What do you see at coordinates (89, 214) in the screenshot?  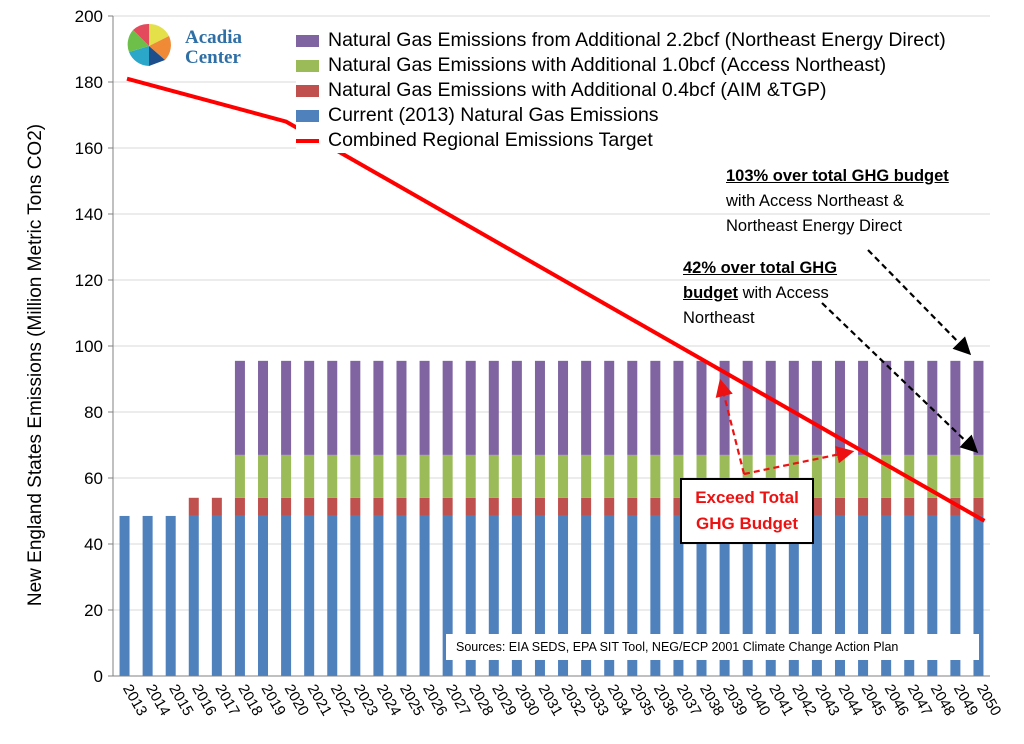 I see `y-tick-label: 140` at bounding box center [89, 214].